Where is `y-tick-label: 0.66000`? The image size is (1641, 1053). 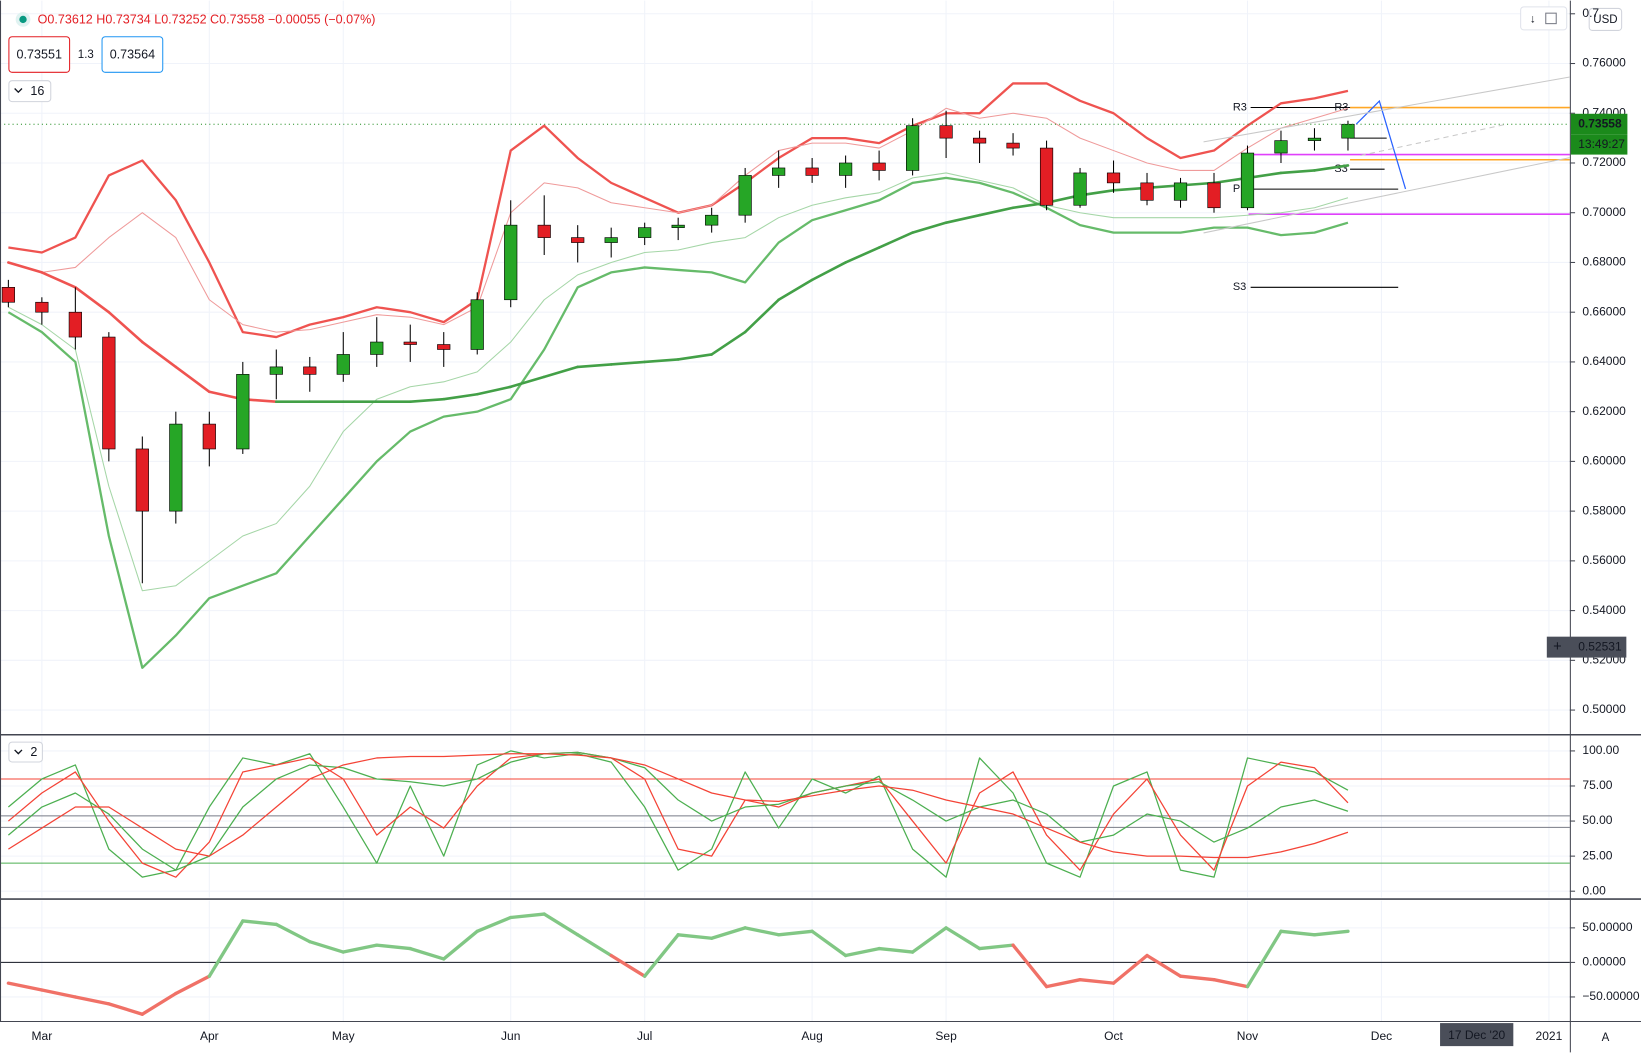
y-tick-label: 0.66000 is located at coordinates (1604, 311).